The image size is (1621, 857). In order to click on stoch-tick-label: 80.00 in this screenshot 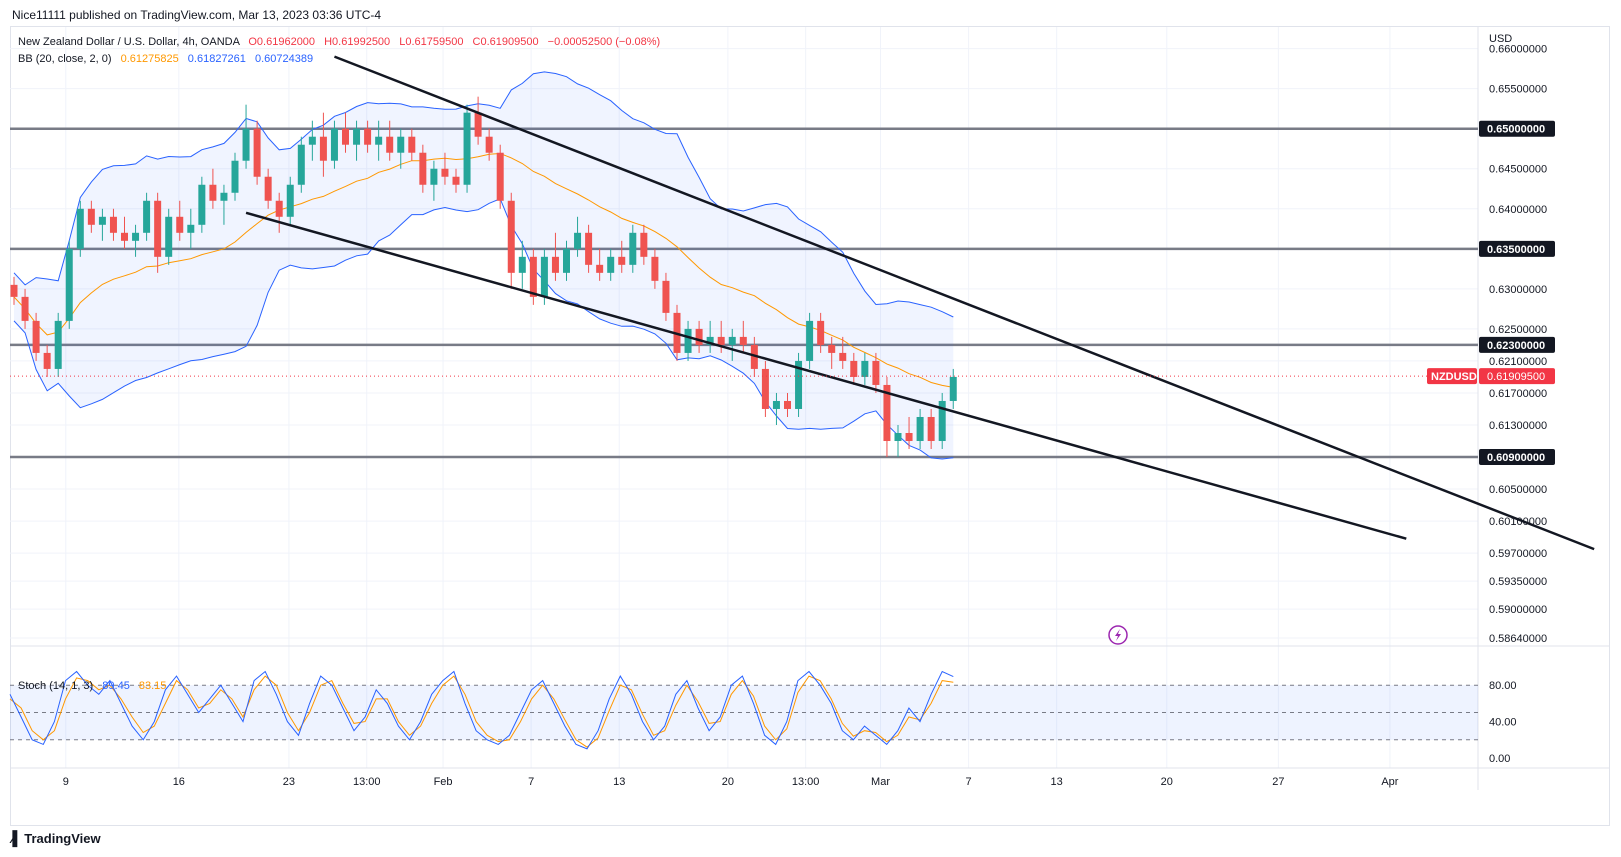, I will do `click(1503, 686)`.